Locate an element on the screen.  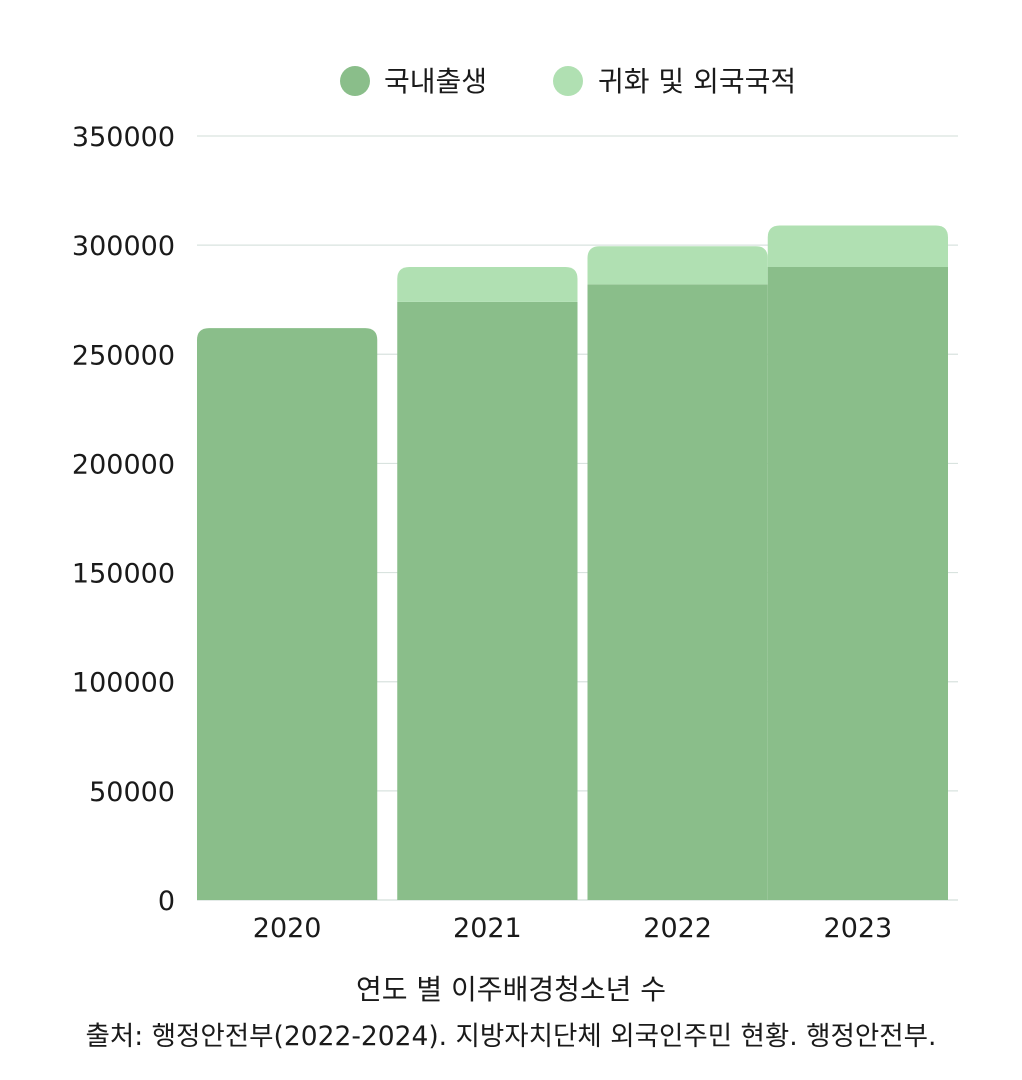
legend: 국내출생 귀화 및 외국국적 is located at coordinates (568, 81).